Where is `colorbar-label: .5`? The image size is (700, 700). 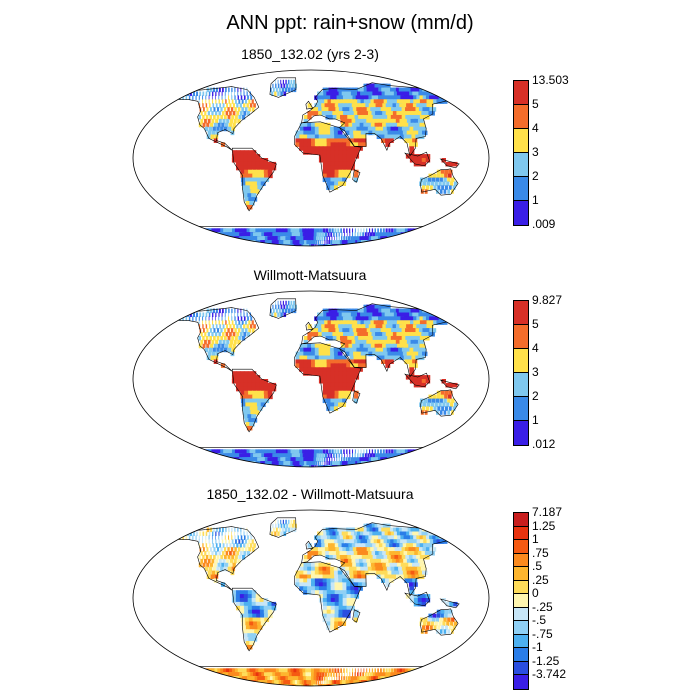
colorbar-label: .5 is located at coordinates (537, 566).